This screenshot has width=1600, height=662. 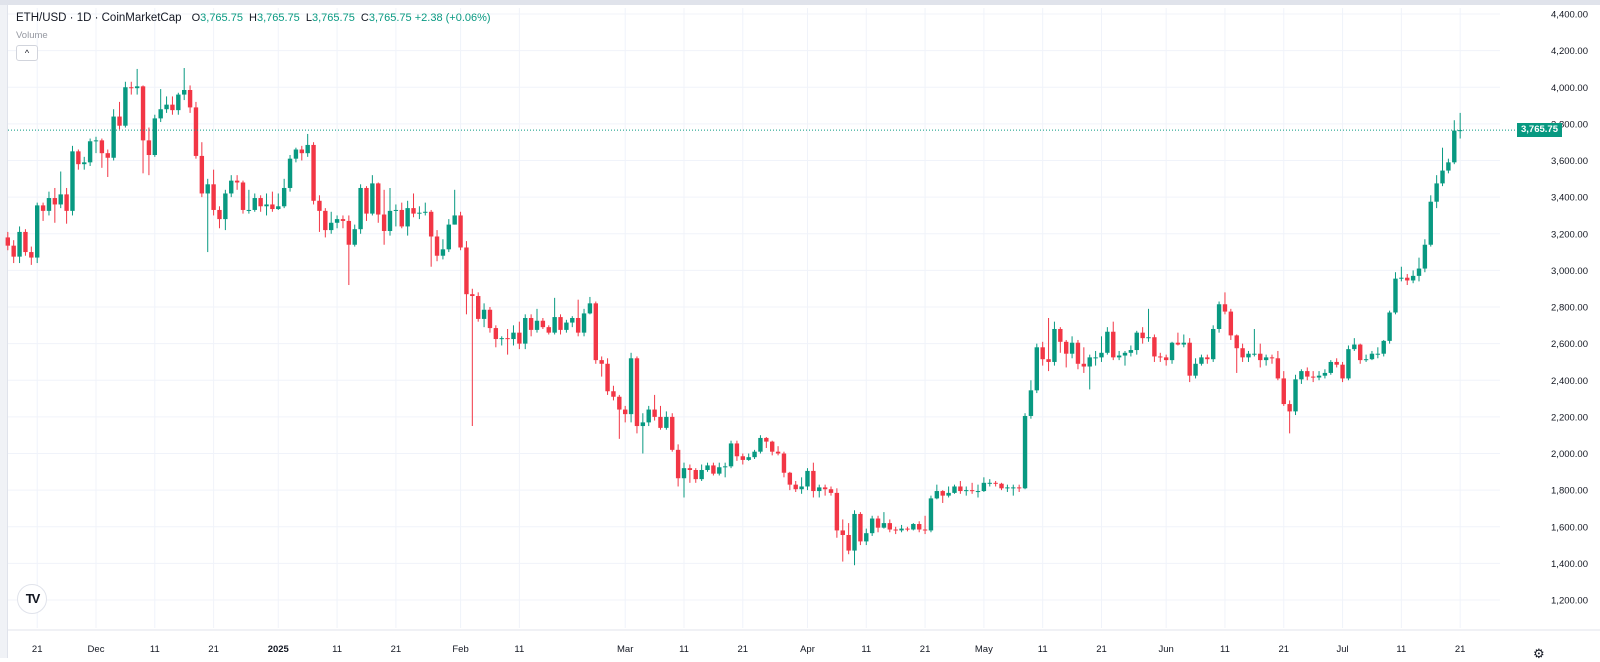 I want to click on y-tick-label: 1,800.00, so click(x=1569, y=491).